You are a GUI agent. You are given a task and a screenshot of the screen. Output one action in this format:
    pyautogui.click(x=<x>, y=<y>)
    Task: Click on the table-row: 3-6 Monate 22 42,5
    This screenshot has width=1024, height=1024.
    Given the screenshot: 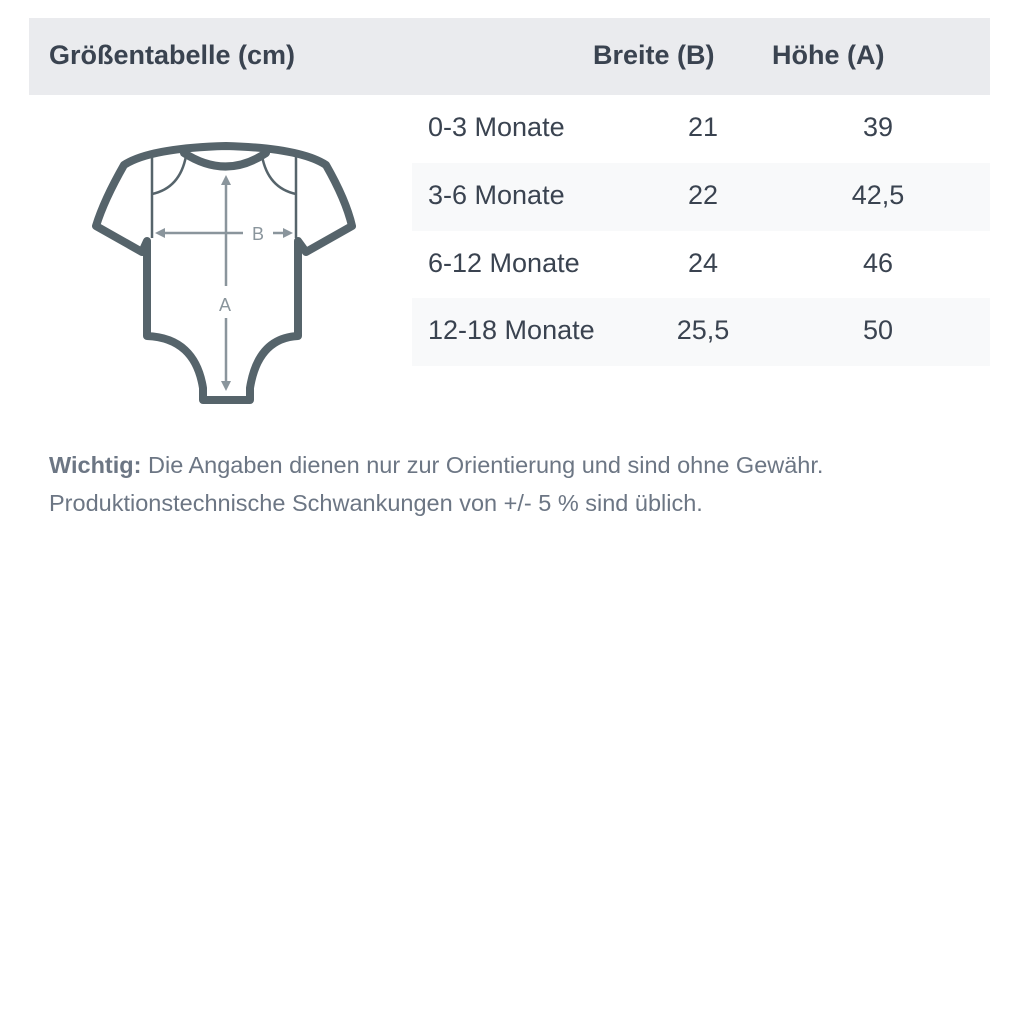 What is the action you would take?
    pyautogui.click(x=701, y=197)
    